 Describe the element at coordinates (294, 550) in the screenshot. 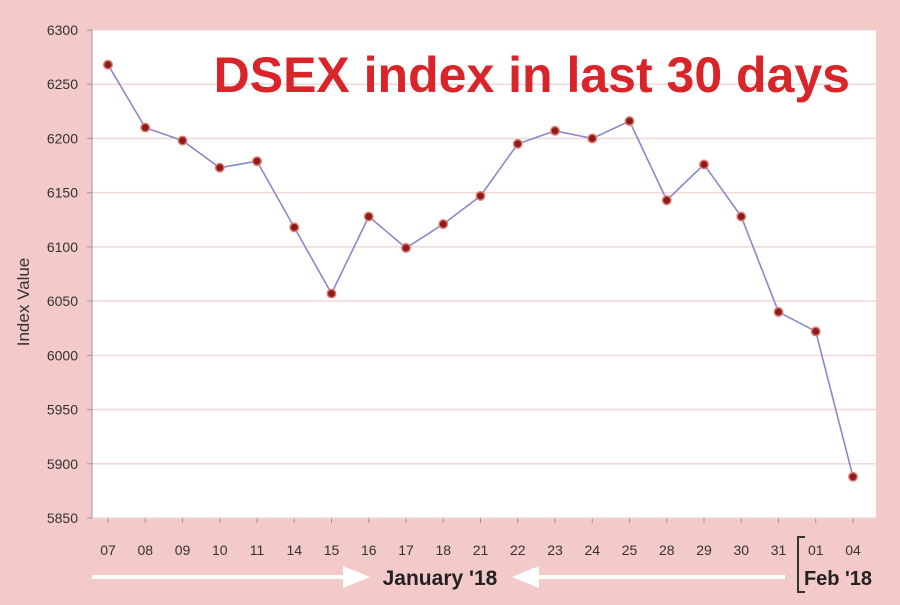

I see `x-tick-label: 14` at that location.